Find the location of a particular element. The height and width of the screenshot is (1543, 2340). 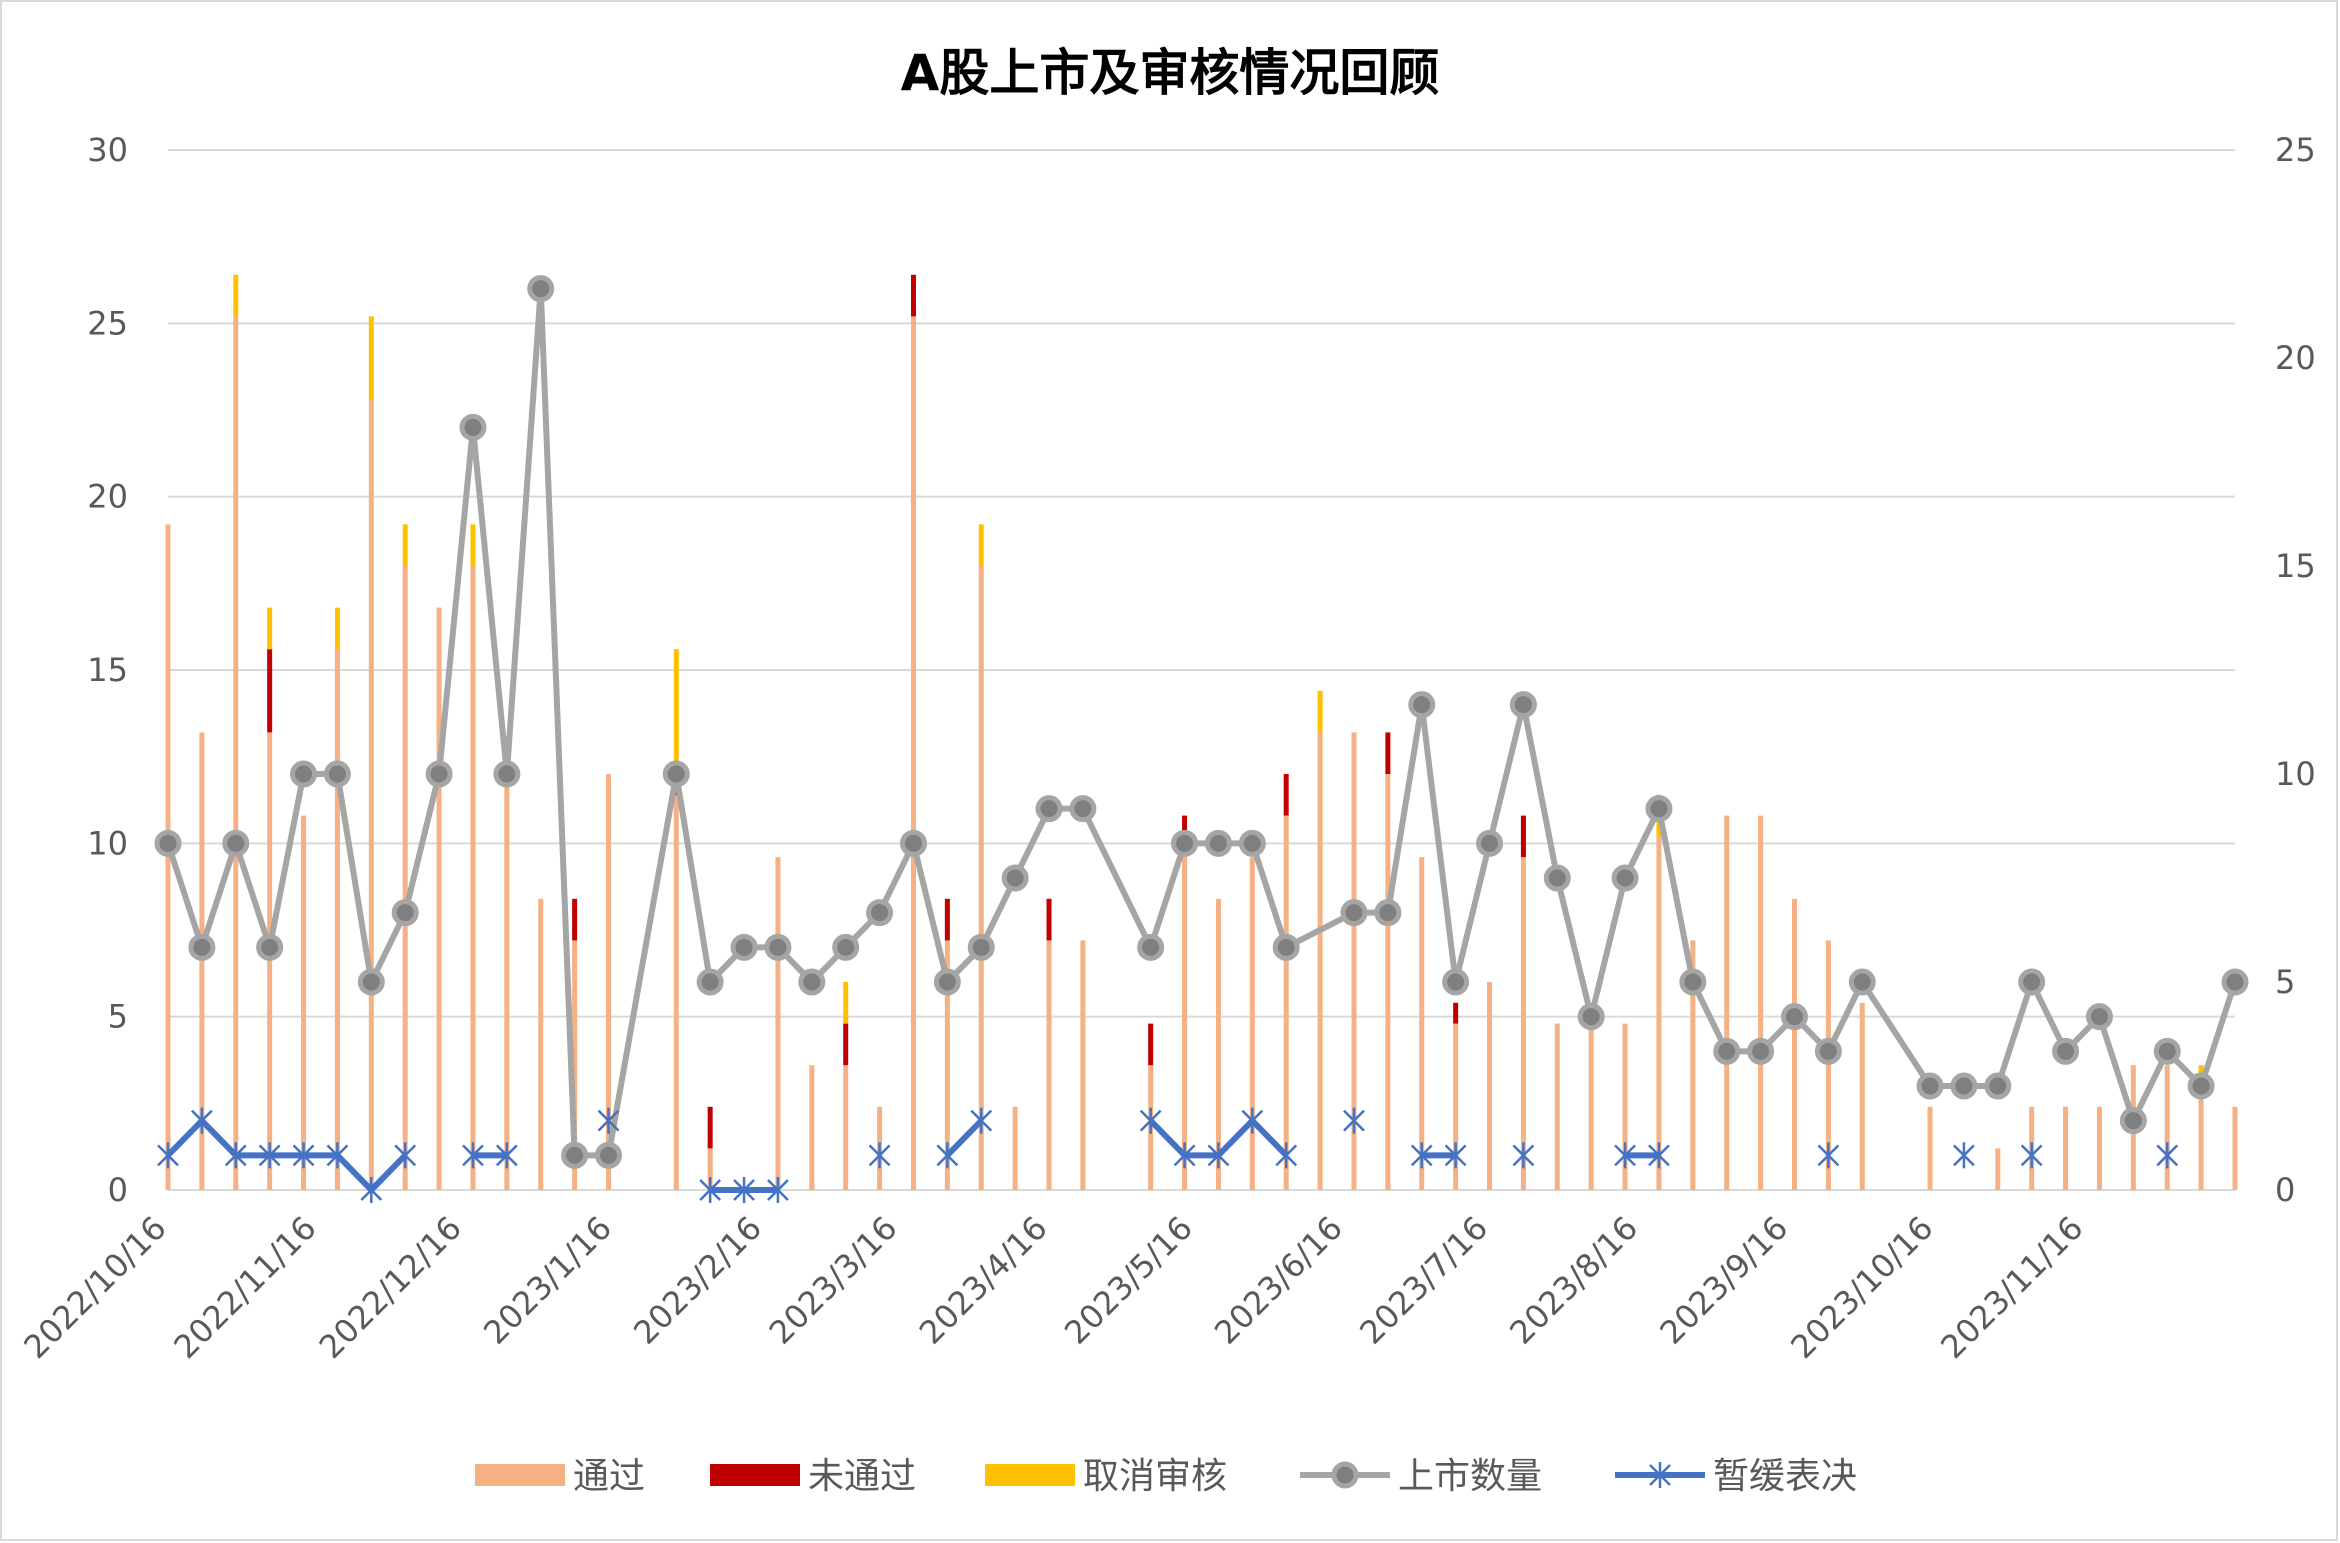

legend-item-cancel: 取消审核 is located at coordinates (1106, 1476).